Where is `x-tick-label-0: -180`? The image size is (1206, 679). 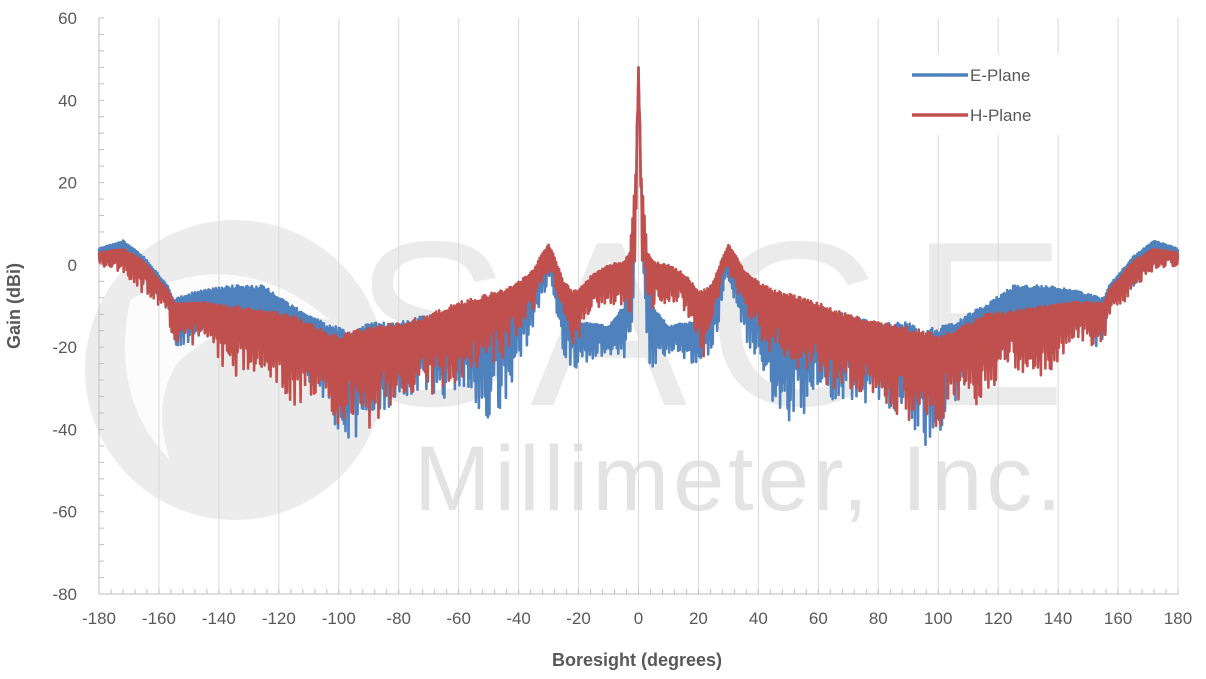 x-tick-label-0: -180 is located at coordinates (99, 618).